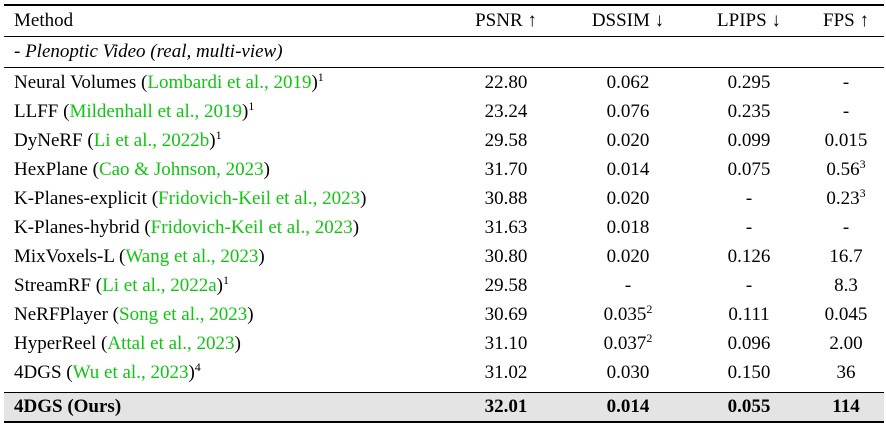  What do you see at coordinates (86, 198) in the screenshot?
I see `method-label: K-Planes-explicit (` at bounding box center [86, 198].